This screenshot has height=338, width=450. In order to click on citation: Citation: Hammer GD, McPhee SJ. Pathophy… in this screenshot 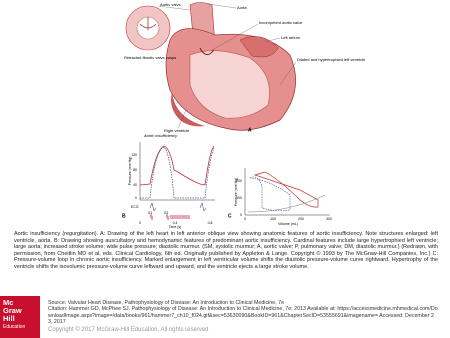, I will do `click(243, 315)`.